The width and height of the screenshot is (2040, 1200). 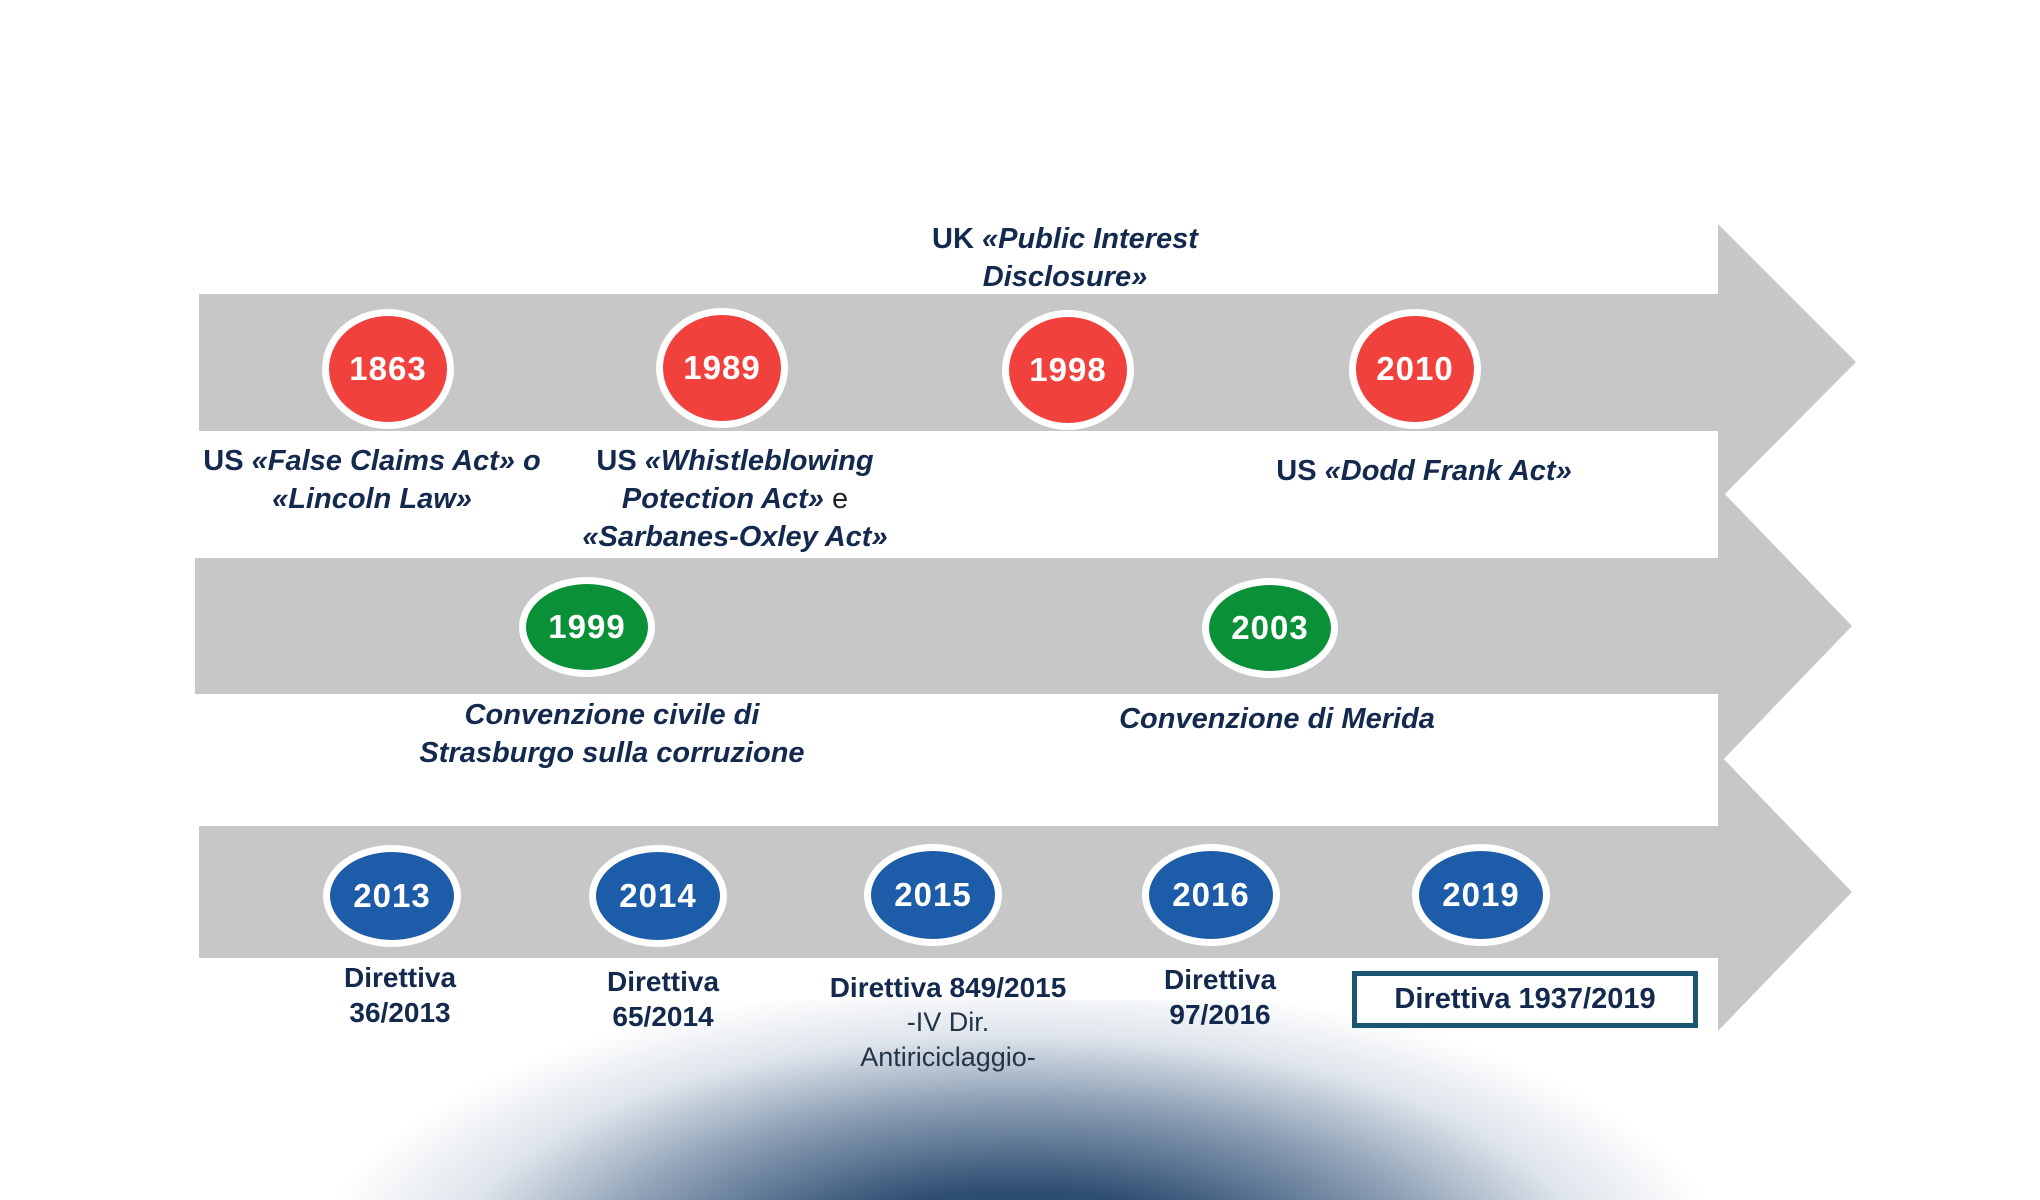 I want to click on event-label-false-claims-act: US «False Claims Act» o «Lincoln Law», so click(x=372, y=480).